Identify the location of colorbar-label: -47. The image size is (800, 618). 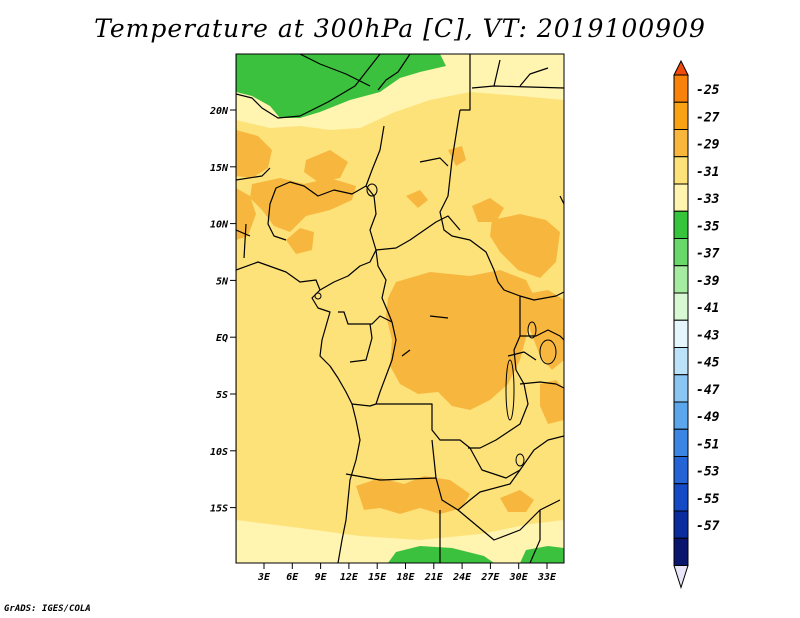
(708, 390).